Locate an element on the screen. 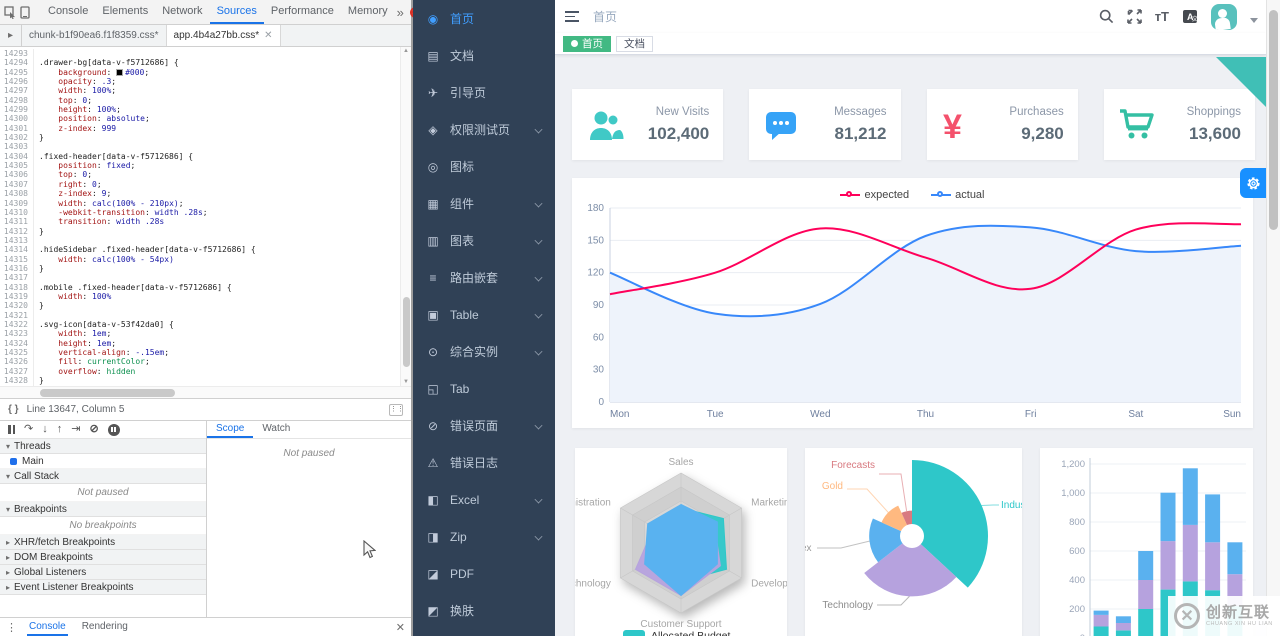  device-toolbar-icon is located at coordinates (25, 12).